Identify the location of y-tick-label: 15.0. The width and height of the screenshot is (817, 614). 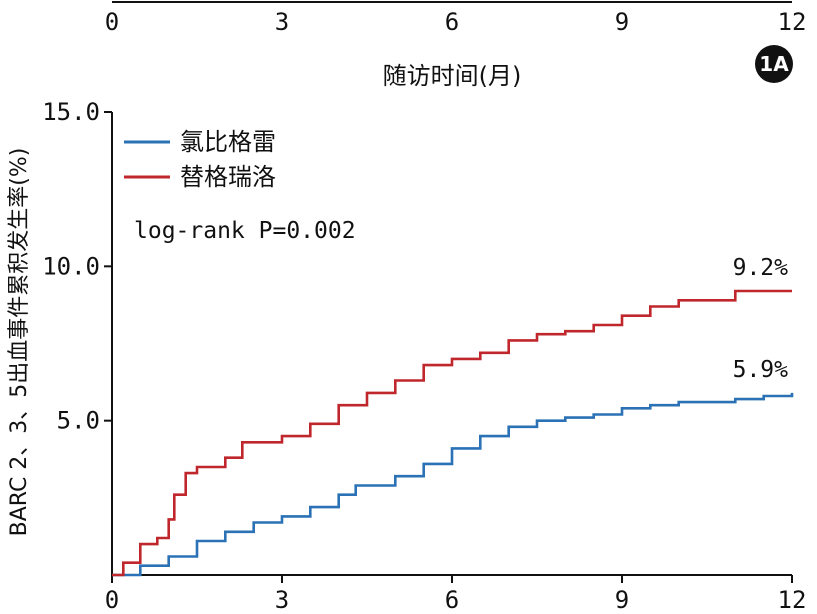
(71, 112).